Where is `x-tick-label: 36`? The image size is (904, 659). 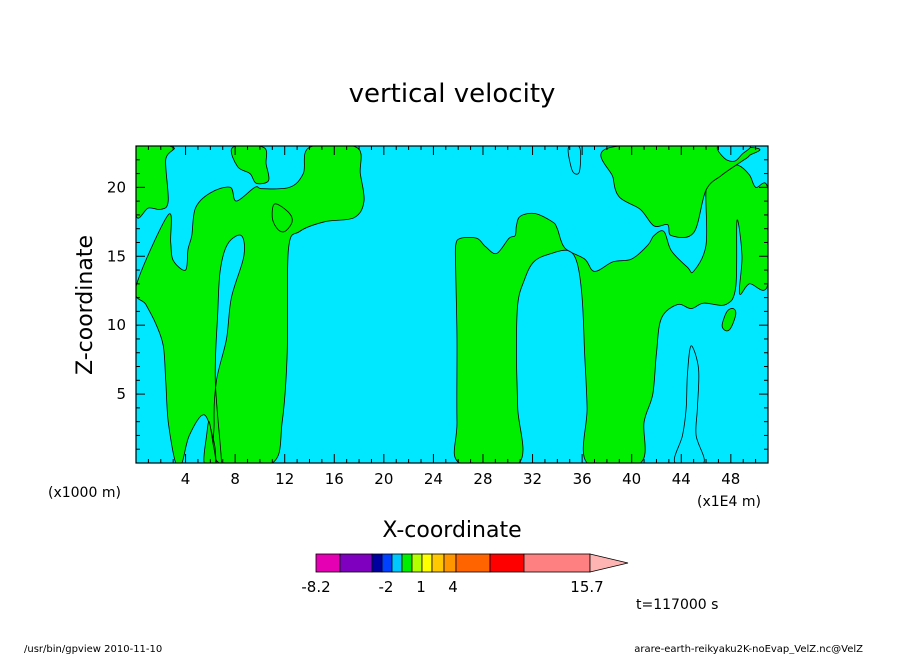 x-tick-label: 36 is located at coordinates (582, 479).